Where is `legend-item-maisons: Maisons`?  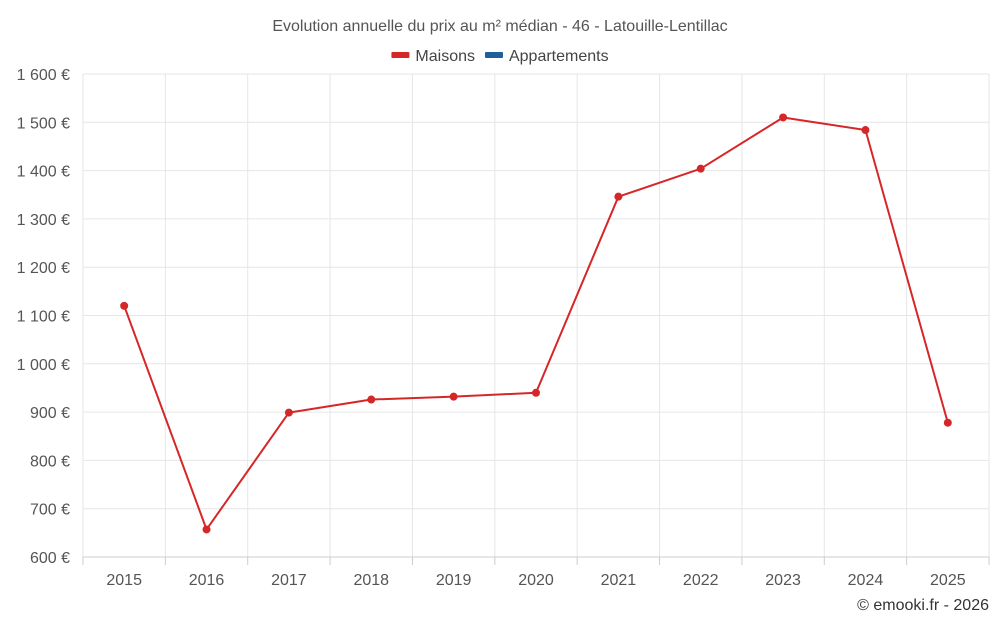
legend-item-maisons: Maisons is located at coordinates (433, 56).